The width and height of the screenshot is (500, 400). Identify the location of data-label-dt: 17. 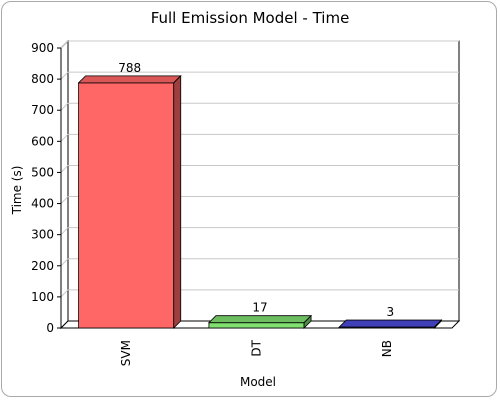
(259, 308).